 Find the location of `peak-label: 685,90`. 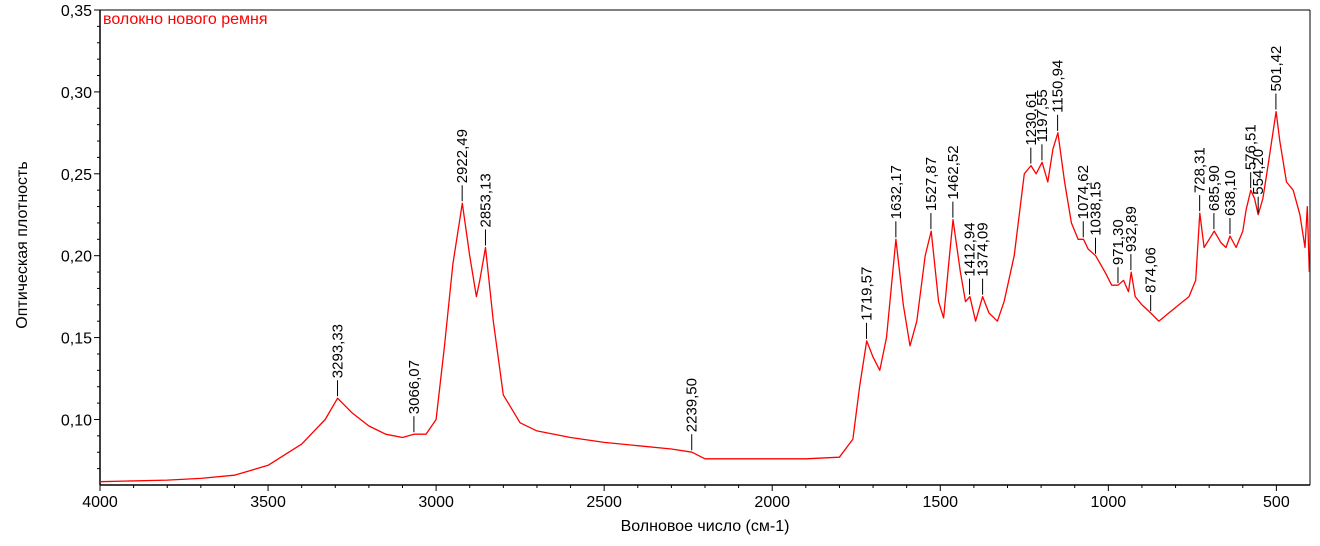

peak-label: 685,90 is located at coordinates (1214, 188).